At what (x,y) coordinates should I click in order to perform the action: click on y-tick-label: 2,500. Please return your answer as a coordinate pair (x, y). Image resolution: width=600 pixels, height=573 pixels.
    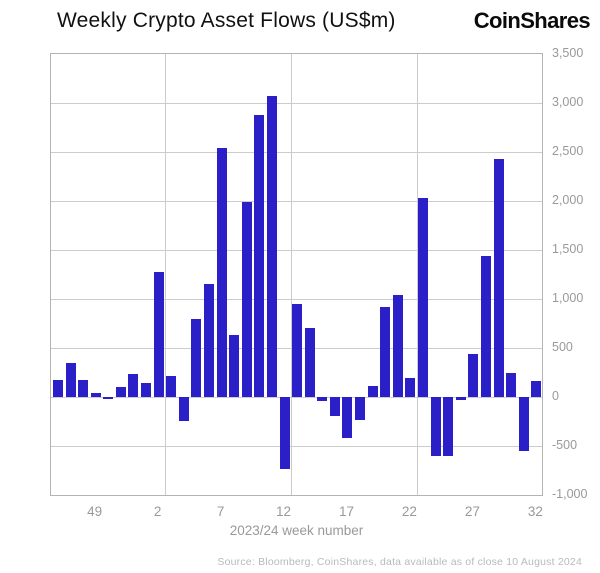
    Looking at the image, I should click on (568, 151).